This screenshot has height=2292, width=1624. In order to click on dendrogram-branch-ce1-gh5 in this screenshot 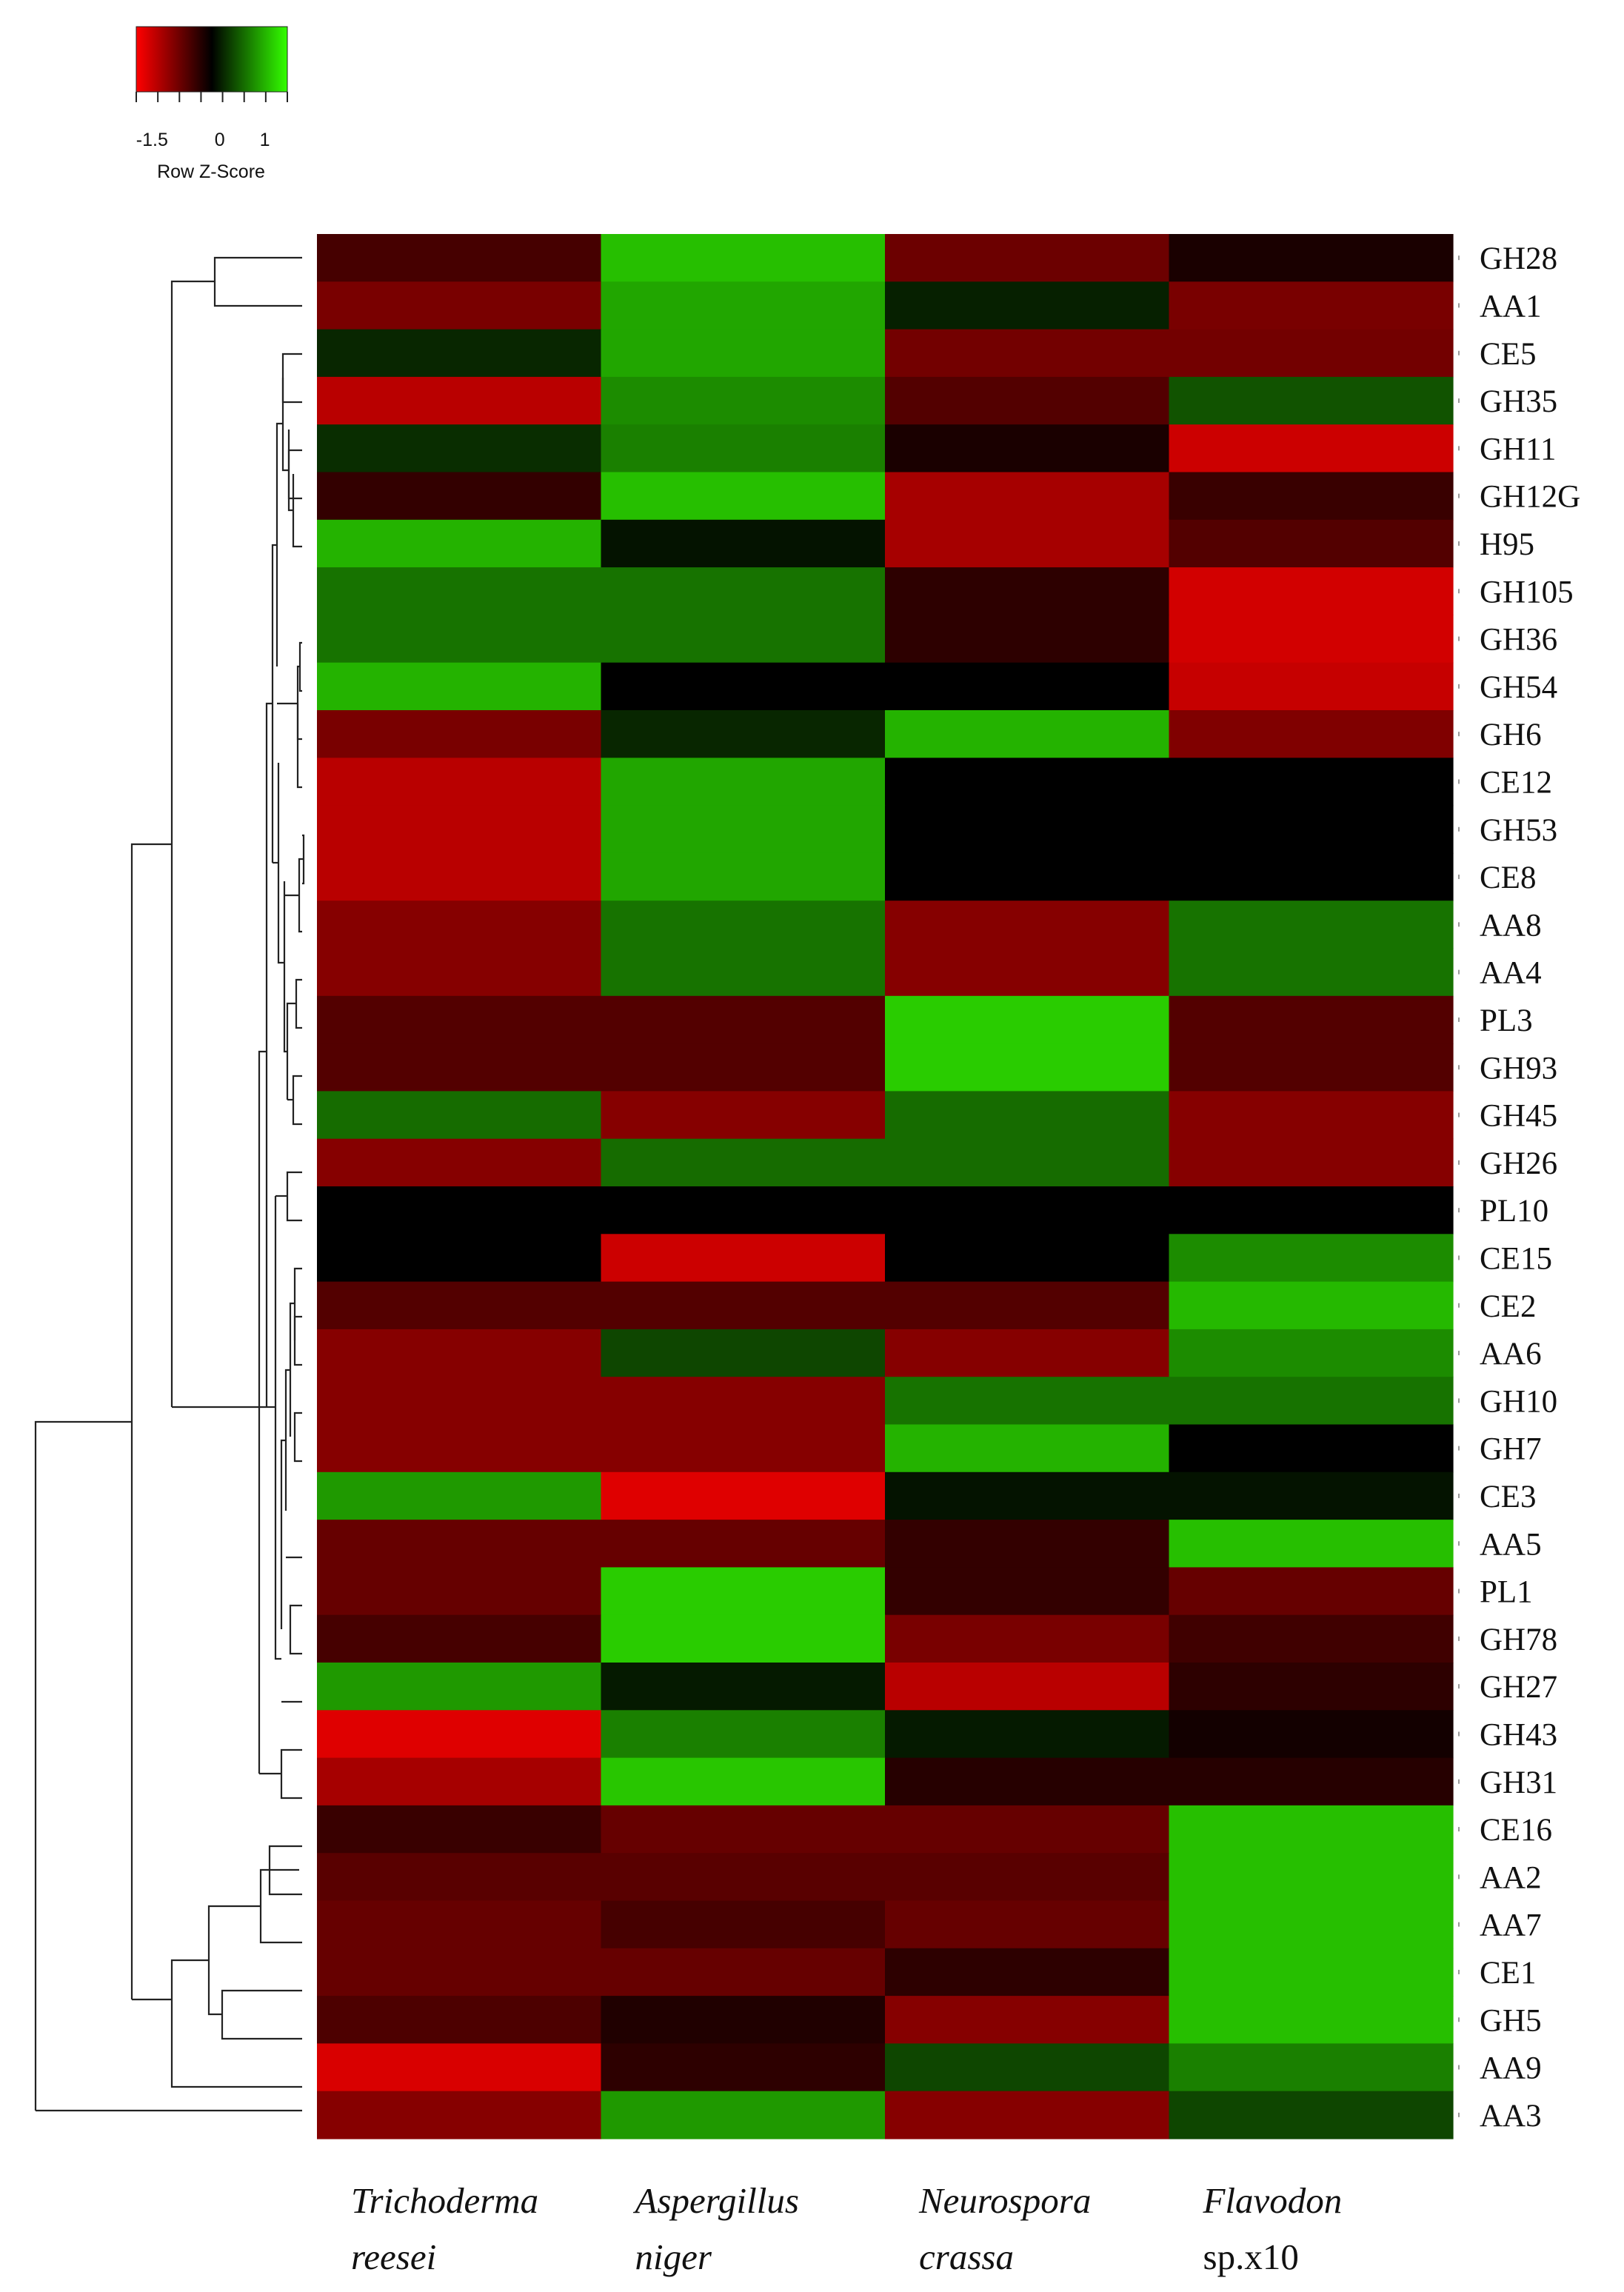, I will do `click(261, 2014)`.